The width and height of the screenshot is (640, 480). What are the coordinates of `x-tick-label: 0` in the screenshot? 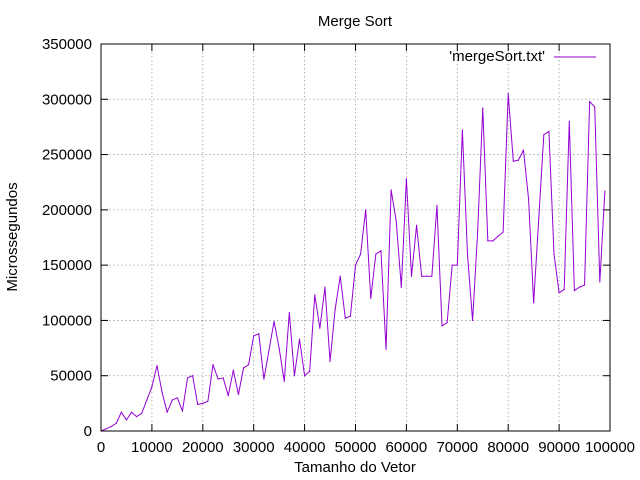 It's located at (101, 447).